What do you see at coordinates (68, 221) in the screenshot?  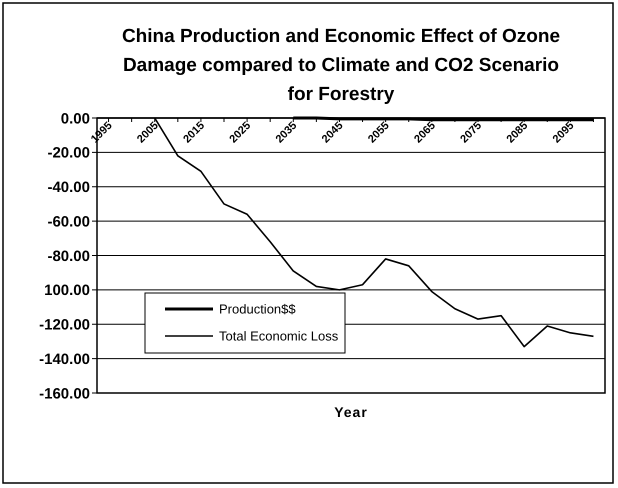 I see `y-tick-label: -60.00` at bounding box center [68, 221].